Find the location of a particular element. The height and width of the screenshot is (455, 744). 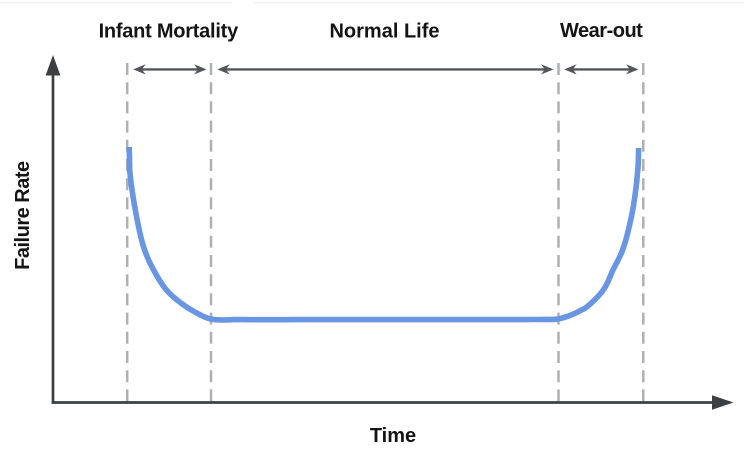

svg-text: Time is located at coordinates (393, 436).